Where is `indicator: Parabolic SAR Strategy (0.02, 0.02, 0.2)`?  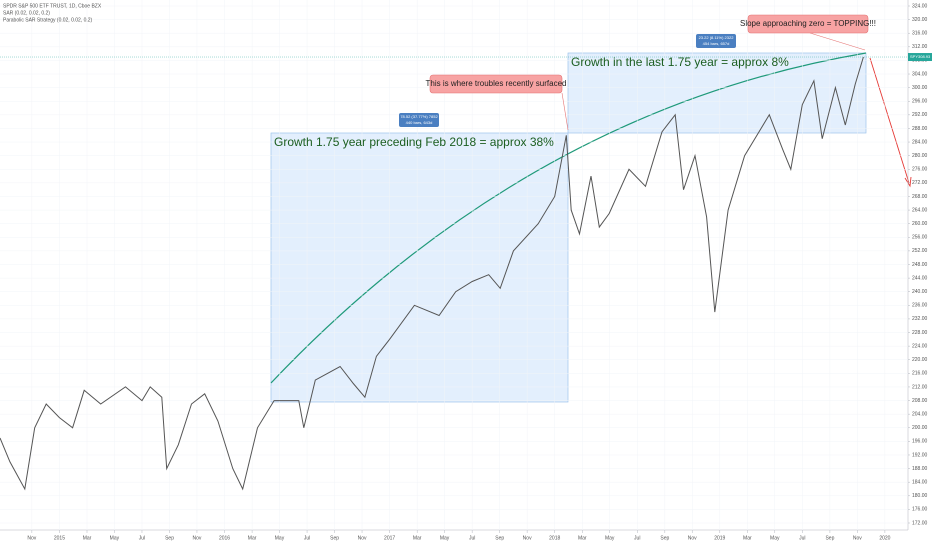
indicator: Parabolic SAR Strategy (0.02, 0.02, 0.2) is located at coordinates (48, 20).